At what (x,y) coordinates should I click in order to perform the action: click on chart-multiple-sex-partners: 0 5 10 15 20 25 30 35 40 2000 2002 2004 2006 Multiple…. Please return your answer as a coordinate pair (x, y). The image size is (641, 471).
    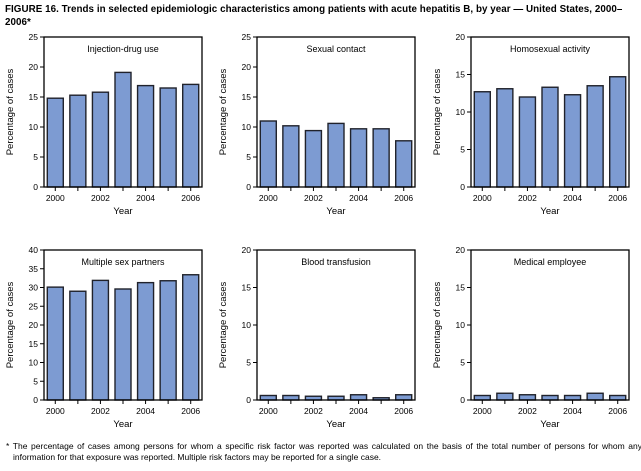
    Looking at the image, I should click on (107, 340).